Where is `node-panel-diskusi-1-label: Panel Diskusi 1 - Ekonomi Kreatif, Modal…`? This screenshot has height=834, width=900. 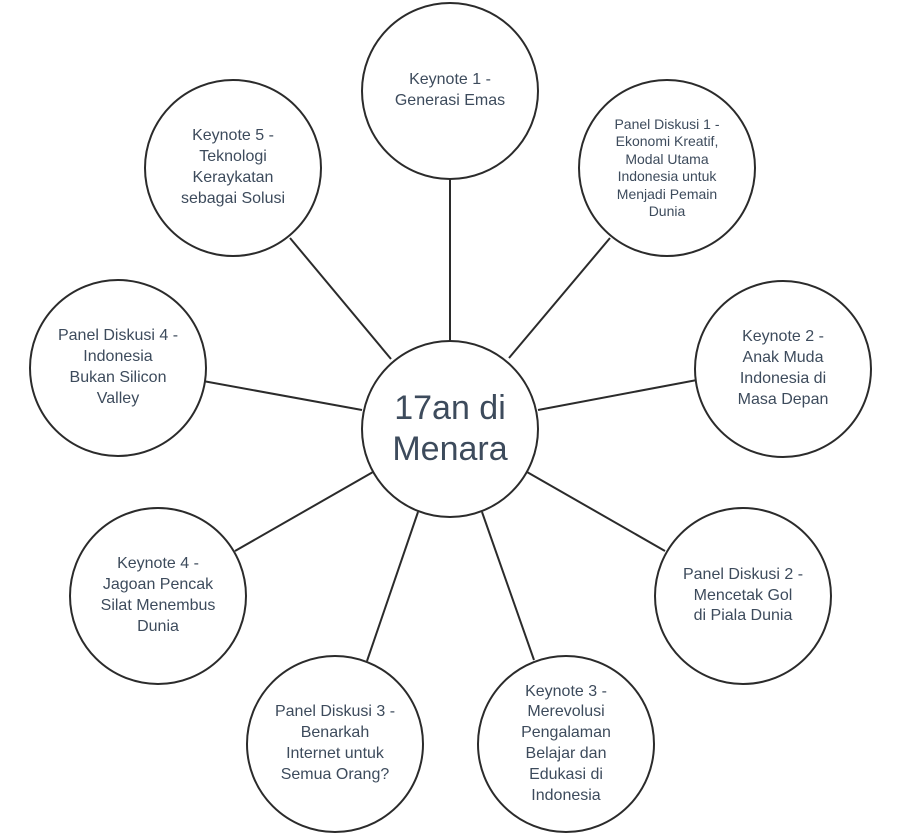 node-panel-diskusi-1-label: Panel Diskusi 1 - Ekonomi Kreatif, Modal… is located at coordinates (667, 167).